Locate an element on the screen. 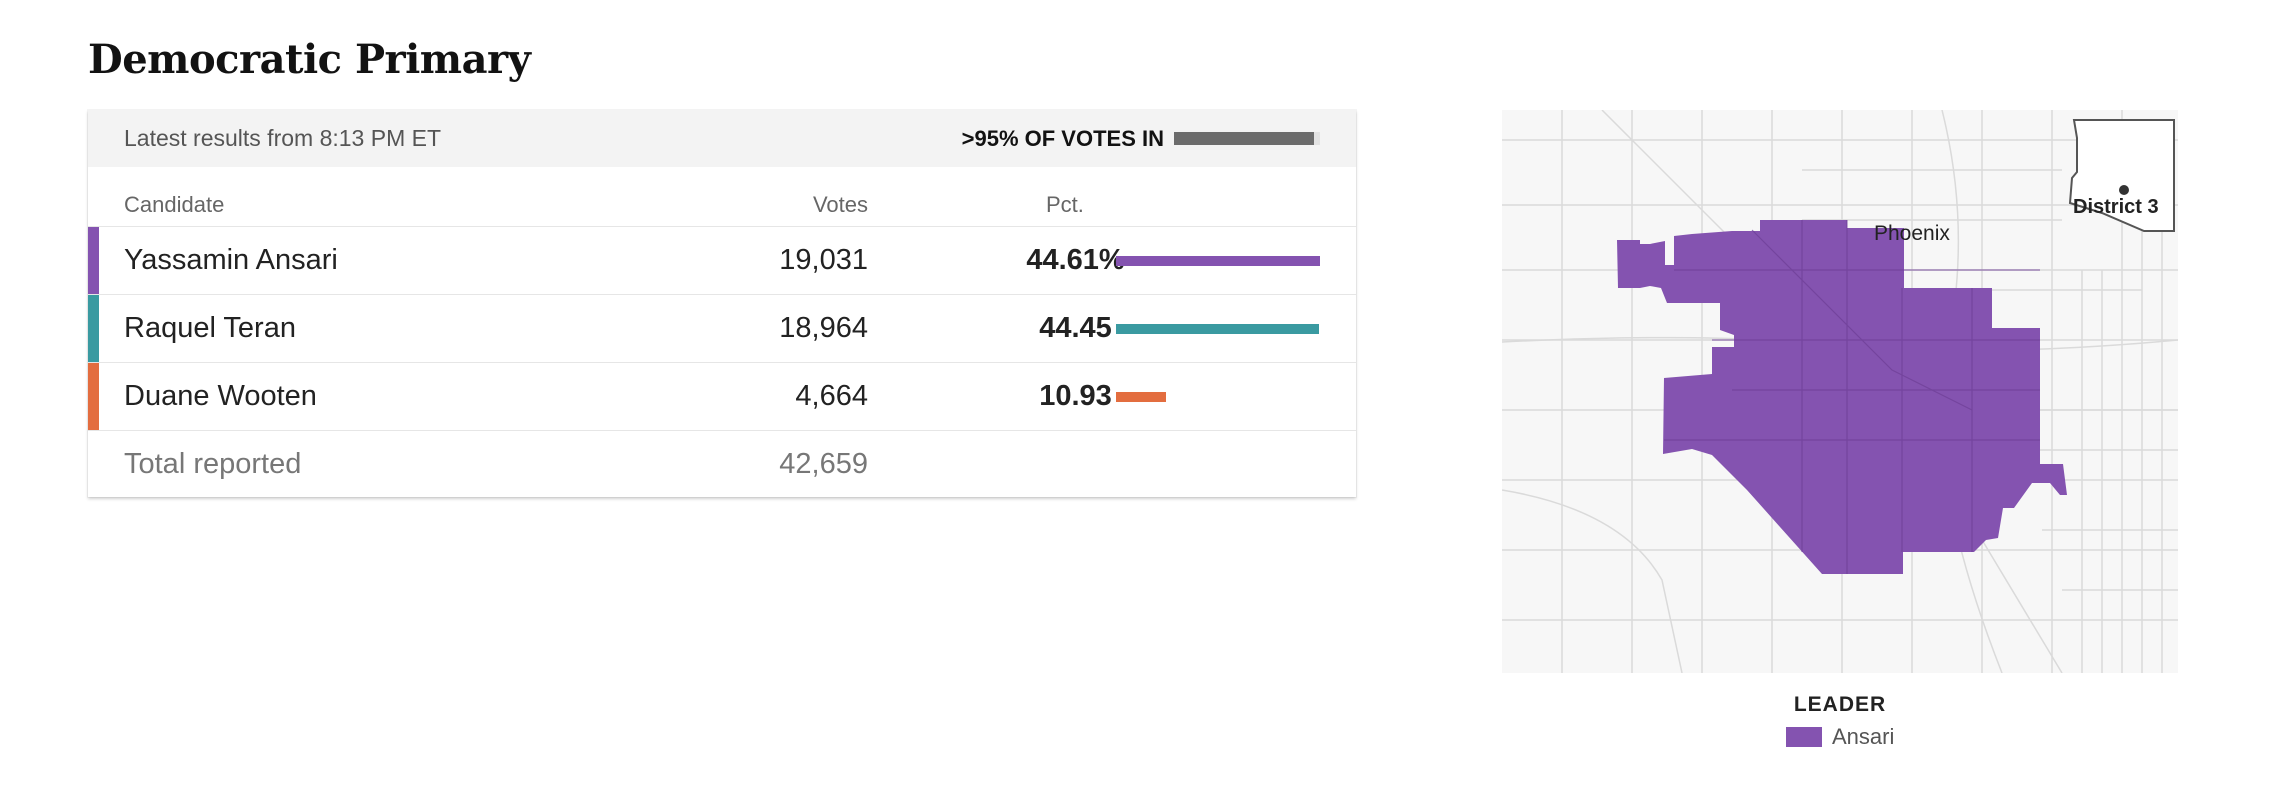 This screenshot has width=2278, height=808. district-shape is located at coordinates (1842, 397).